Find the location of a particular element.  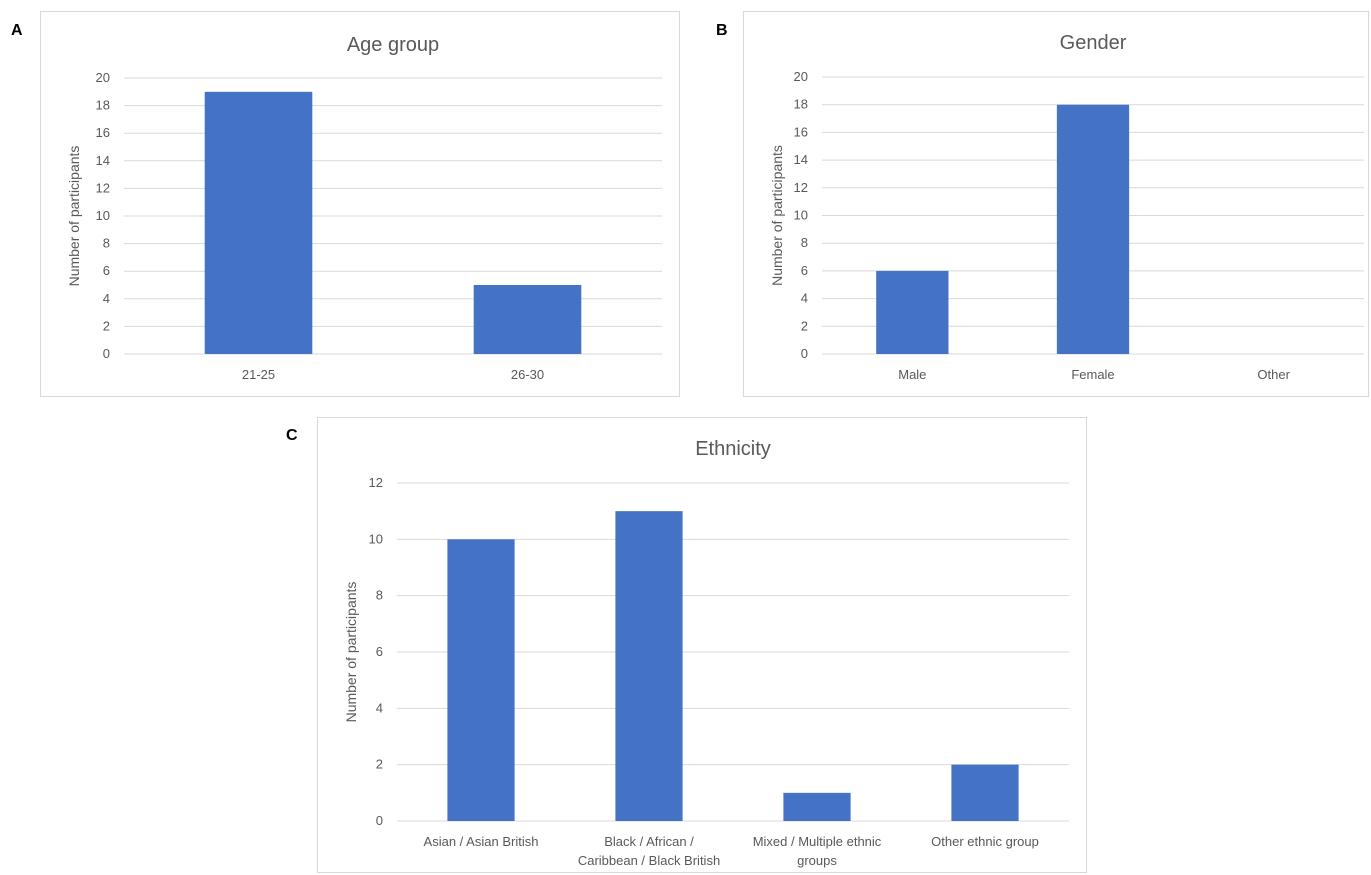

x-tick-label: Asian / Asian British is located at coordinates (481, 841).